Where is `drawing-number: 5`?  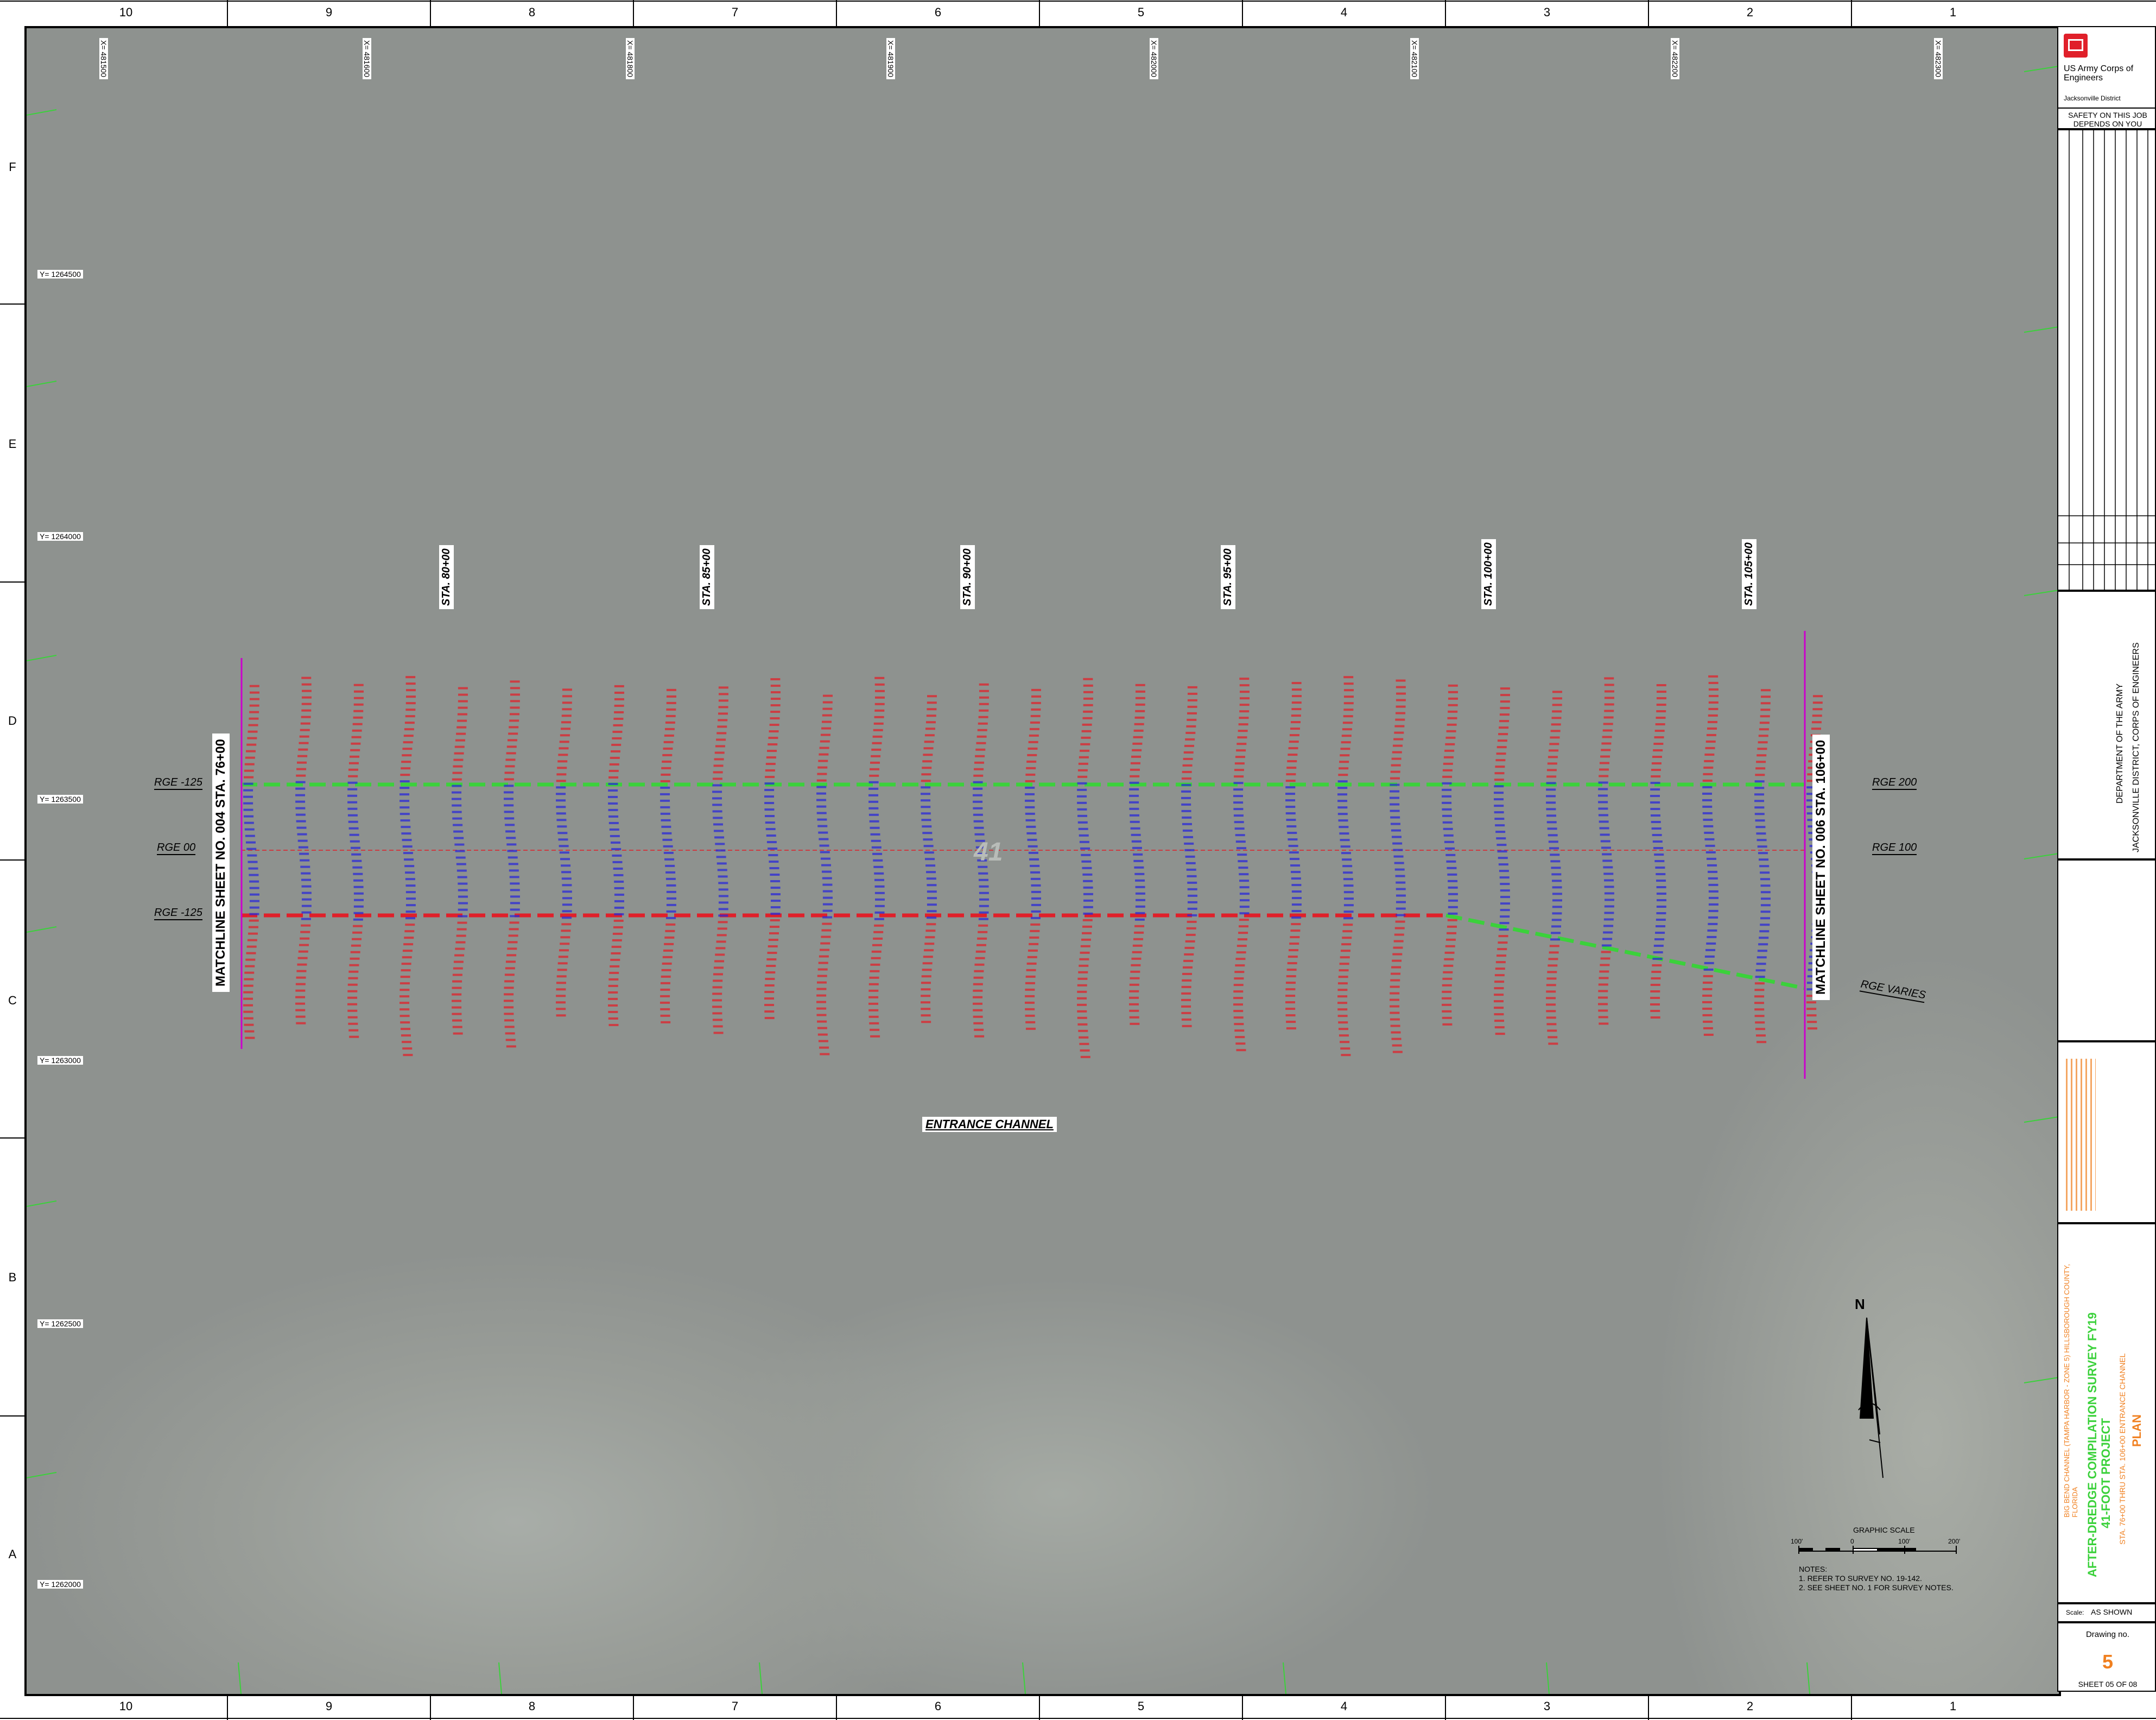
drawing-number: 5 is located at coordinates (2108, 1662).